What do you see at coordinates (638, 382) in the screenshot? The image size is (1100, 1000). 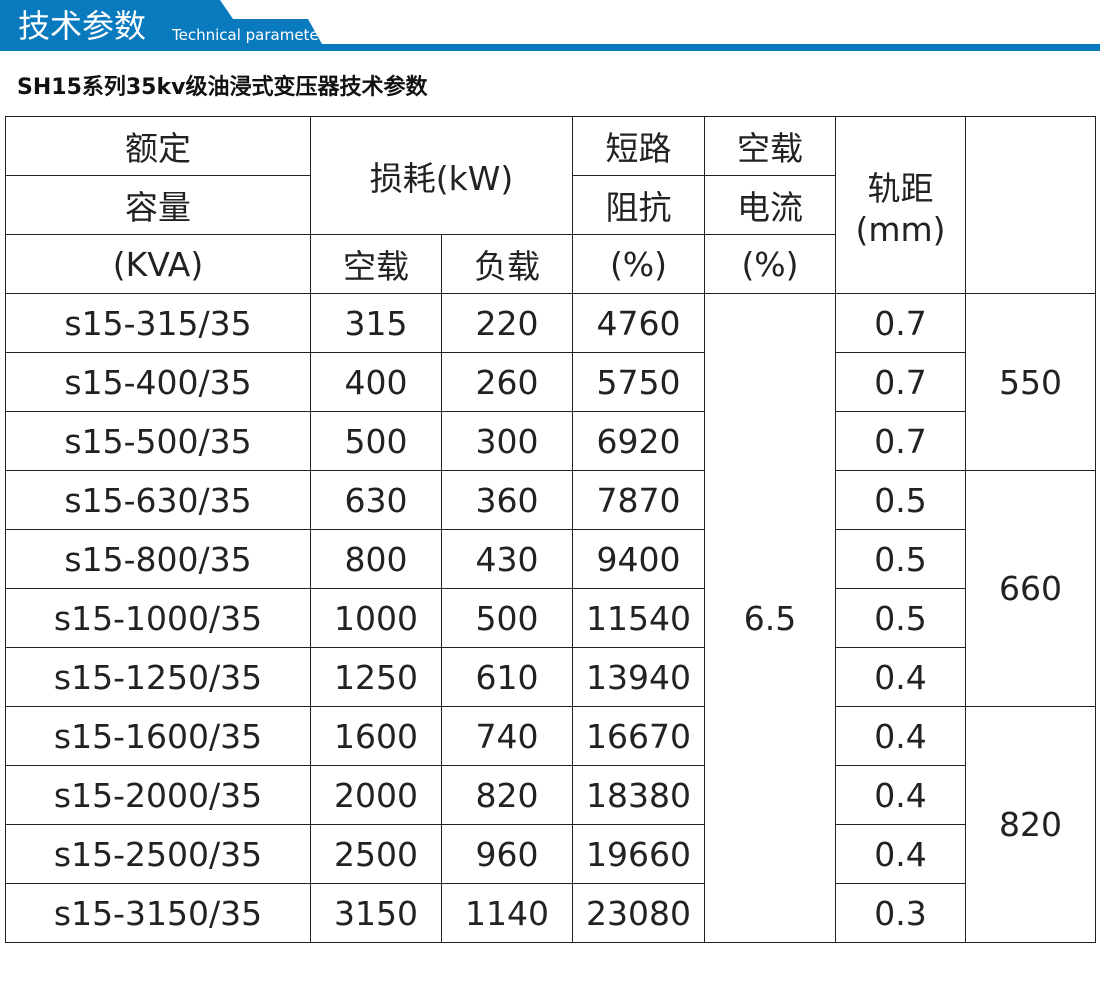 I see `impedance-cell: 5750` at bounding box center [638, 382].